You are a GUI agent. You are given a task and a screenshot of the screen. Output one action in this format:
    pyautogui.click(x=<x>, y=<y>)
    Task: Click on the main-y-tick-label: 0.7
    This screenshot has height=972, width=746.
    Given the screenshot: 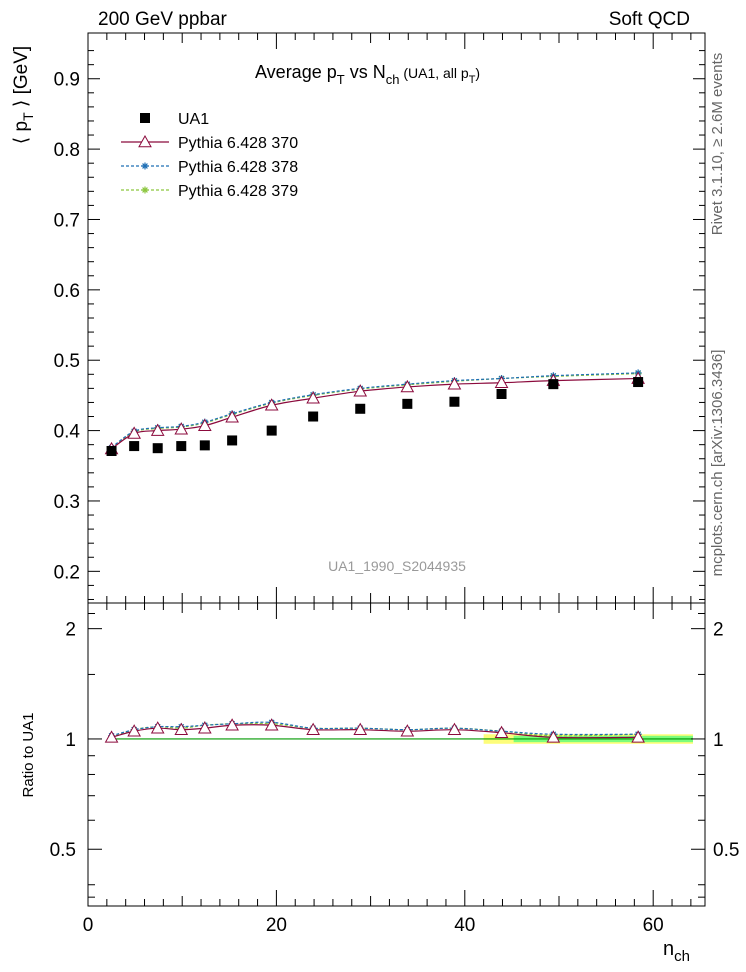 What is the action you would take?
    pyautogui.click(x=67, y=220)
    